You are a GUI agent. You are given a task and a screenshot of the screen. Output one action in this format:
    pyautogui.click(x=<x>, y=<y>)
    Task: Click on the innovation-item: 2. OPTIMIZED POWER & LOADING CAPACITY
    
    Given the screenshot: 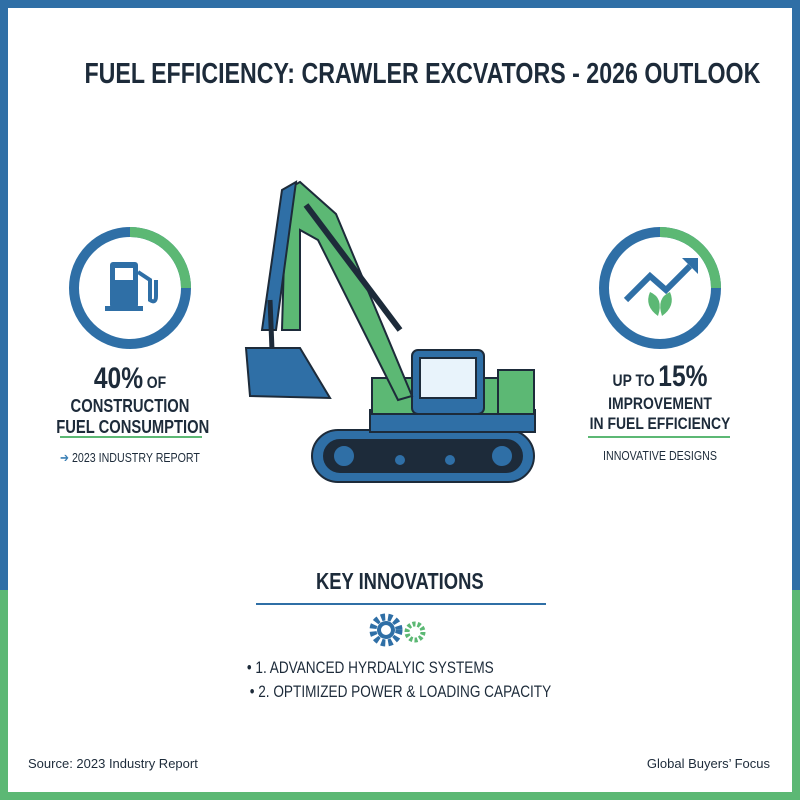 What is the action you would take?
    pyautogui.click(x=400, y=692)
    